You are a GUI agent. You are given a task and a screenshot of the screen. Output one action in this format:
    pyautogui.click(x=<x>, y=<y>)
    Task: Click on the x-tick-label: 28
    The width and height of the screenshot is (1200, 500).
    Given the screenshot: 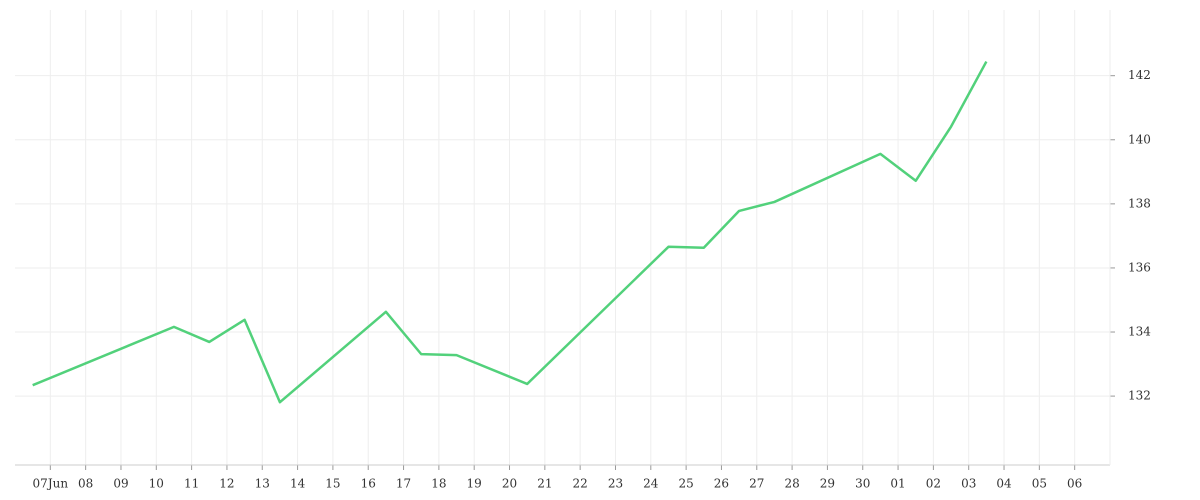 What is the action you would take?
    pyautogui.click(x=791, y=484)
    